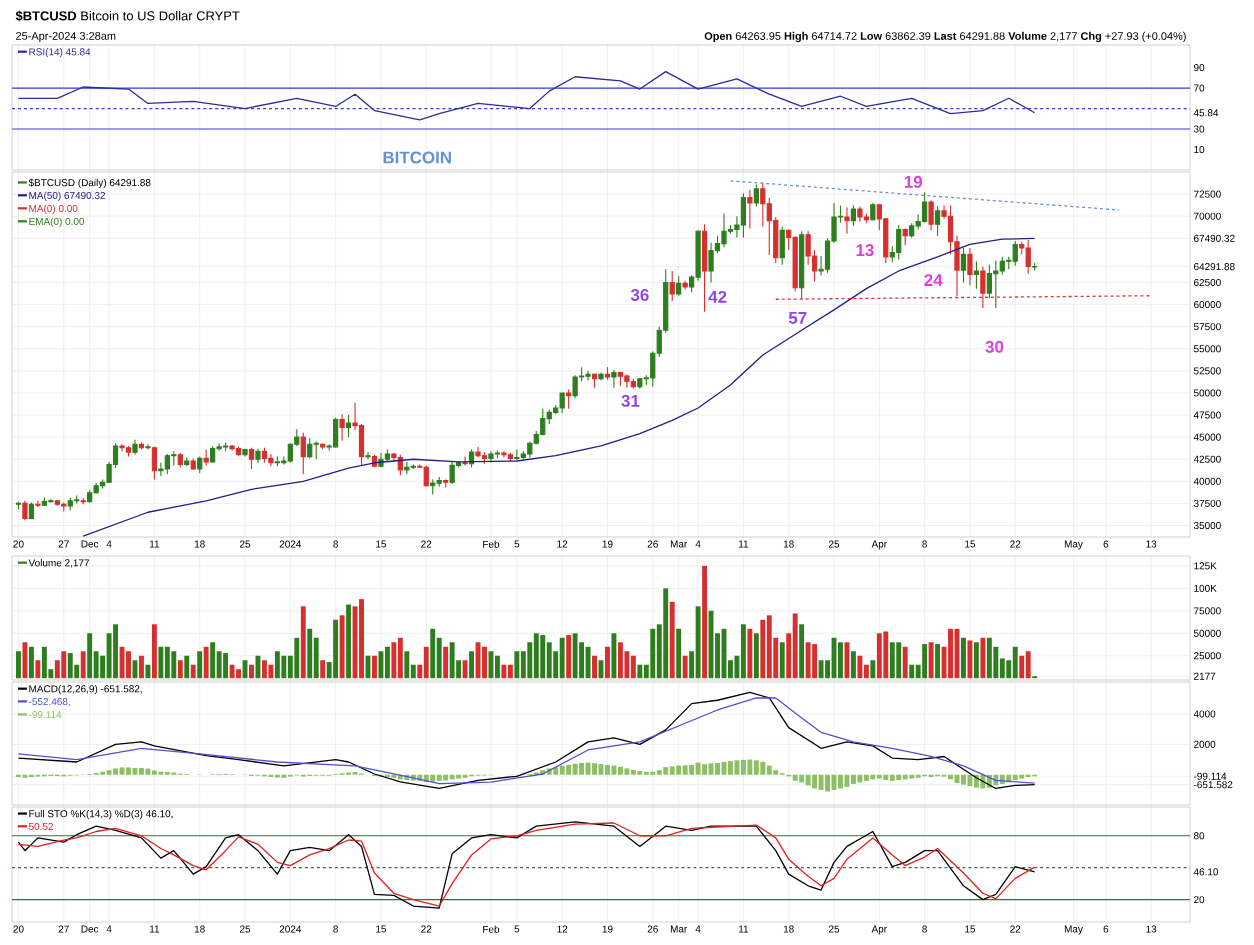  I want to click on y-tick-label: 64291.88, so click(1214, 267).